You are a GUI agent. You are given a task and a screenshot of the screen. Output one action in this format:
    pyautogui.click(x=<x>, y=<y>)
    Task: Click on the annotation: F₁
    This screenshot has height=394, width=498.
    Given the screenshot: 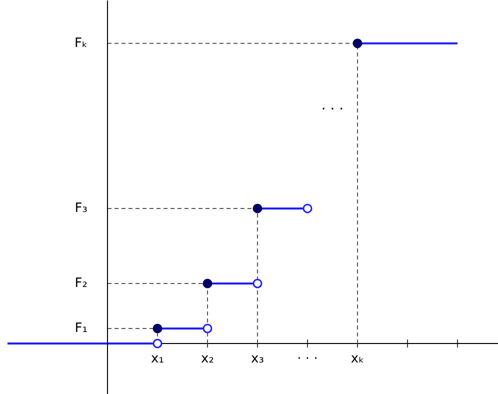 What is the action you would take?
    pyautogui.click(x=81, y=328)
    